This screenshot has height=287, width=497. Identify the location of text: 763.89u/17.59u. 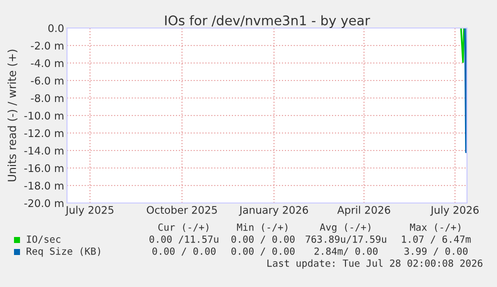
(346, 239).